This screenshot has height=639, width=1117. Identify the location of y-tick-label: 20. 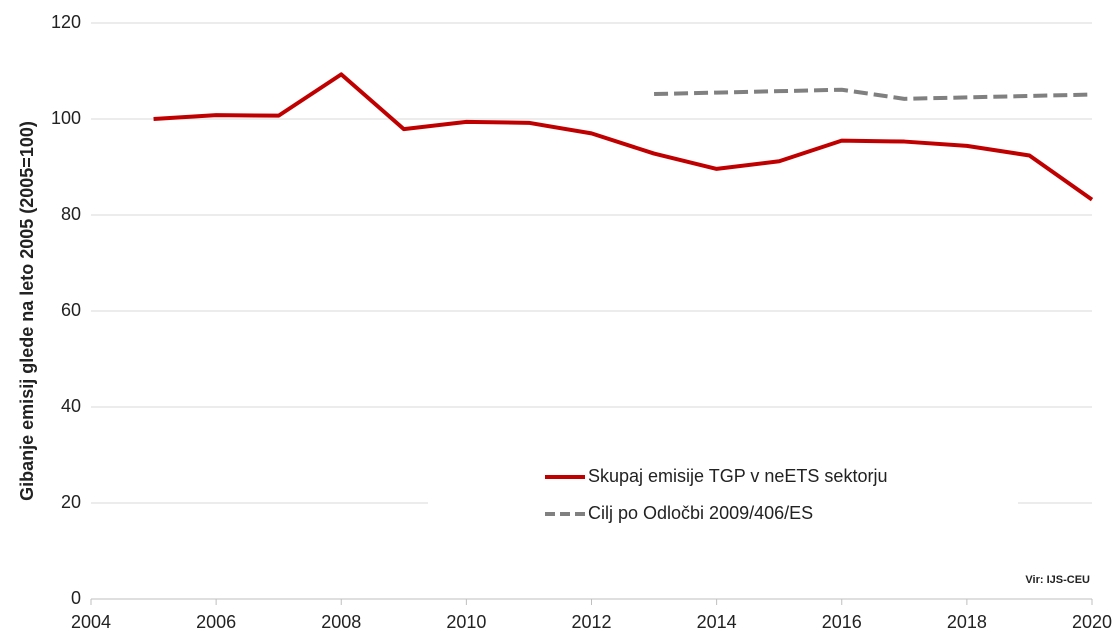
(71, 502).